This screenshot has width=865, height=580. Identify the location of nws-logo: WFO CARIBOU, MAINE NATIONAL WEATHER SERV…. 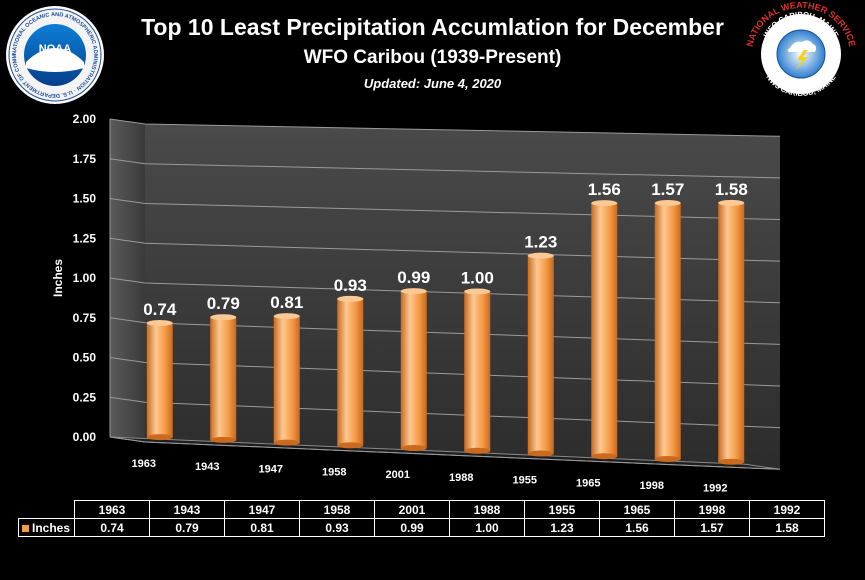
(801, 50).